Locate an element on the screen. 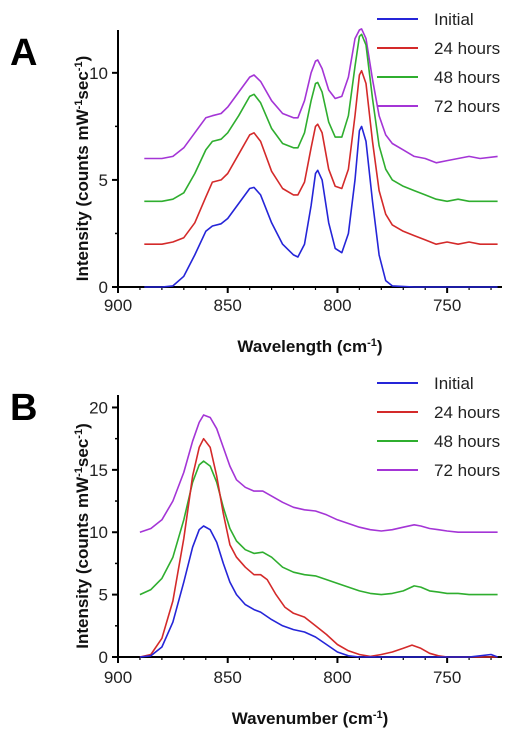 This screenshot has width=519, height=733. x-axis-label: Wavelength (cm-1) is located at coordinates (309, 346).